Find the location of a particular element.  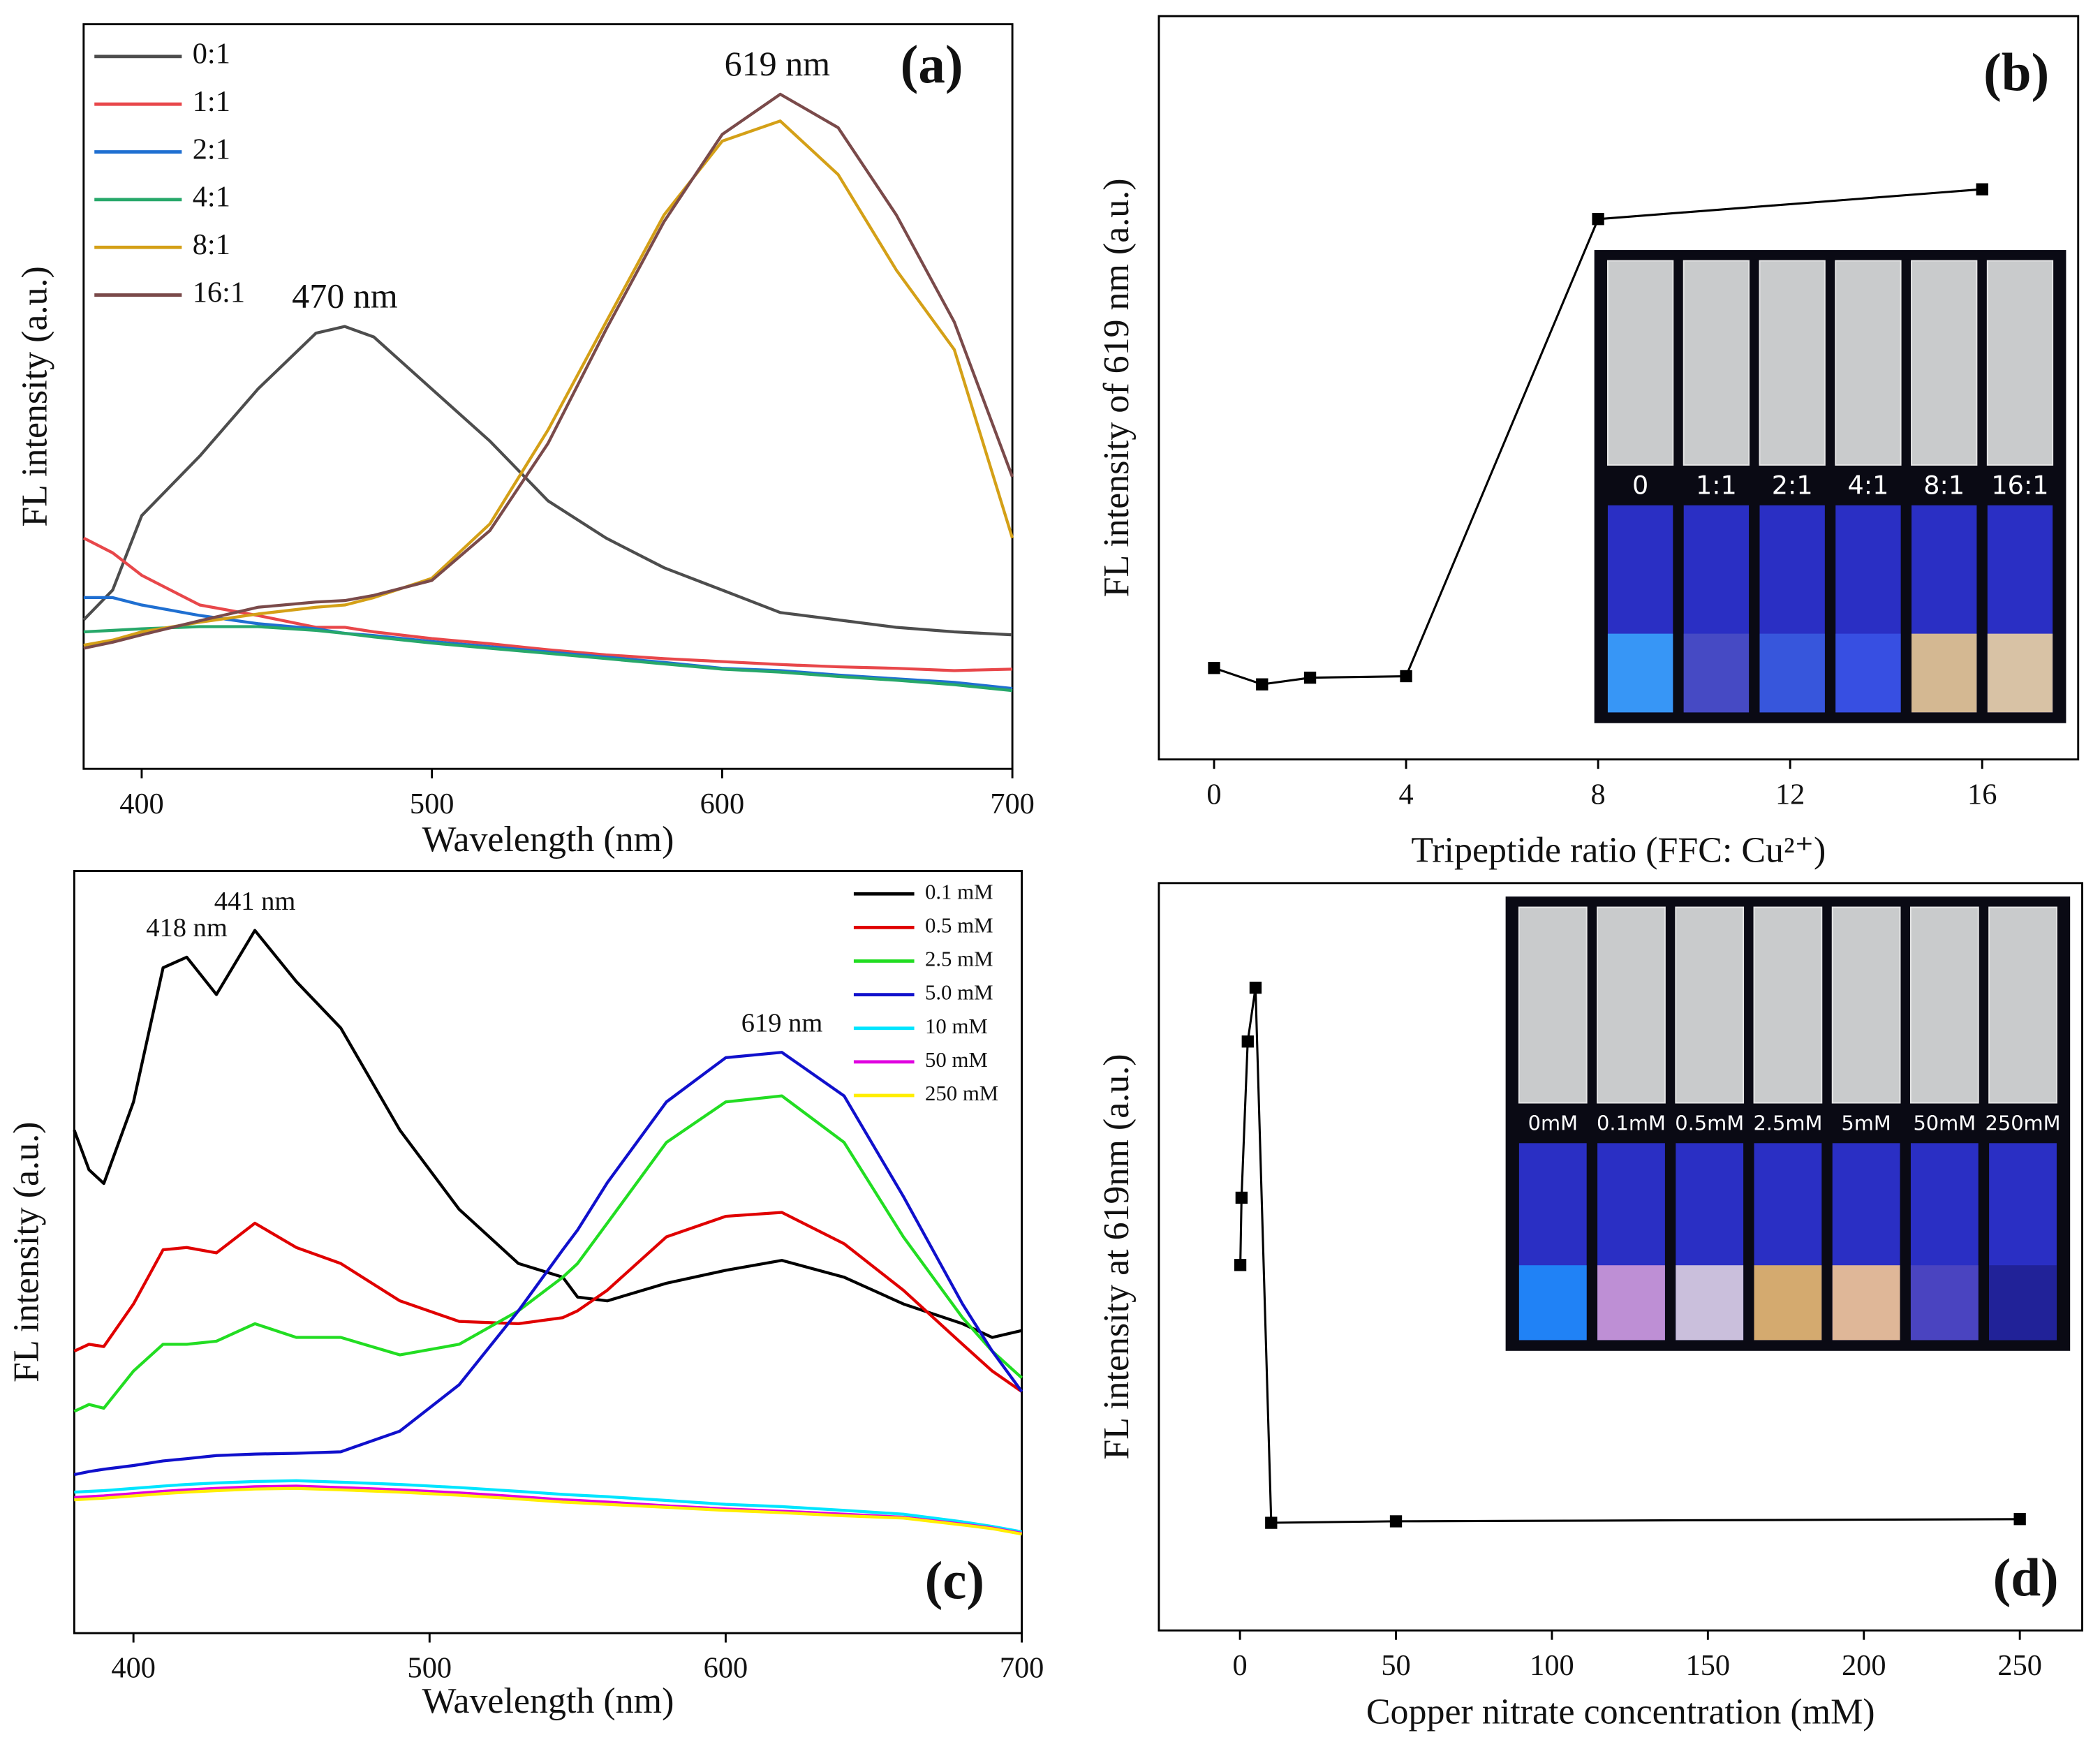

inset-label: 4:1 is located at coordinates (1868, 485).